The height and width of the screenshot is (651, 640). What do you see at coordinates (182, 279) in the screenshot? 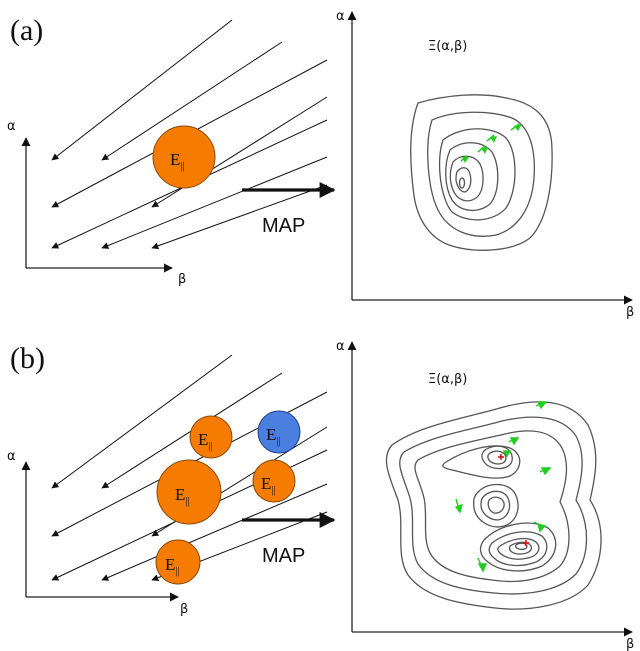
I see `panel-a-left-x-label: β` at bounding box center [182, 279].